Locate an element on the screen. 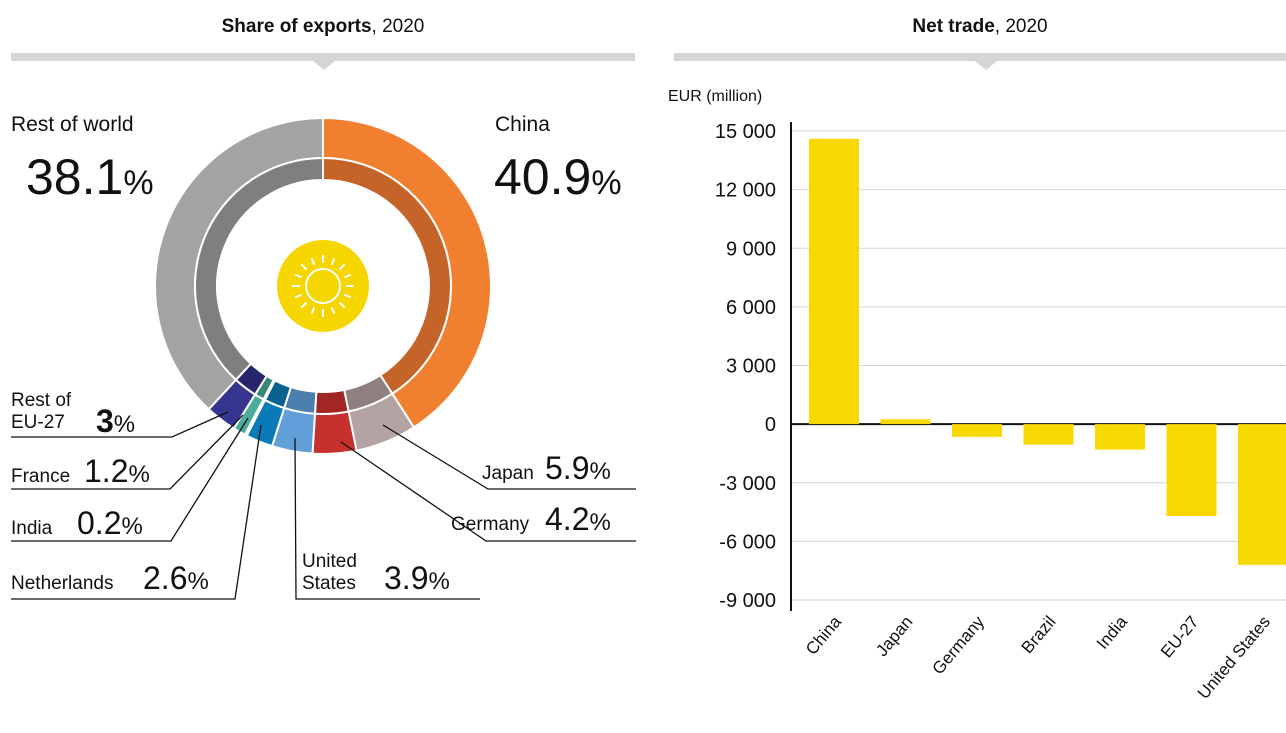  value-rest-of-eu: 3% is located at coordinates (115, 421).